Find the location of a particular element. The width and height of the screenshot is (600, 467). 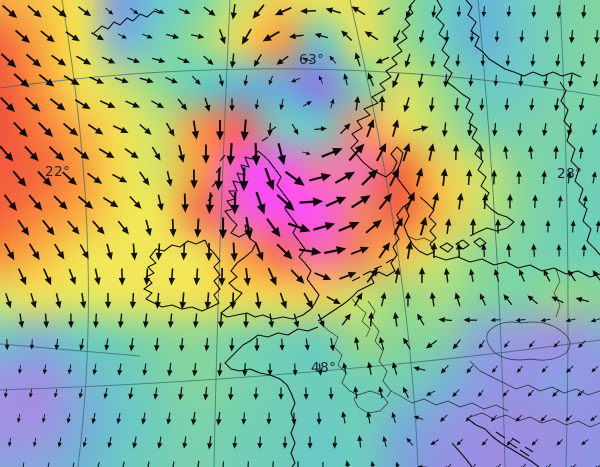

graticule-mer-d is located at coordinates (491, 233).